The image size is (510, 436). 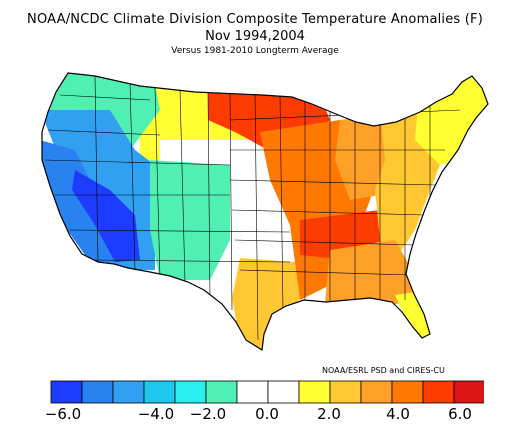 What do you see at coordinates (190, 220) in the screenshot?
I see `region-southern-rockies` at bounding box center [190, 220].